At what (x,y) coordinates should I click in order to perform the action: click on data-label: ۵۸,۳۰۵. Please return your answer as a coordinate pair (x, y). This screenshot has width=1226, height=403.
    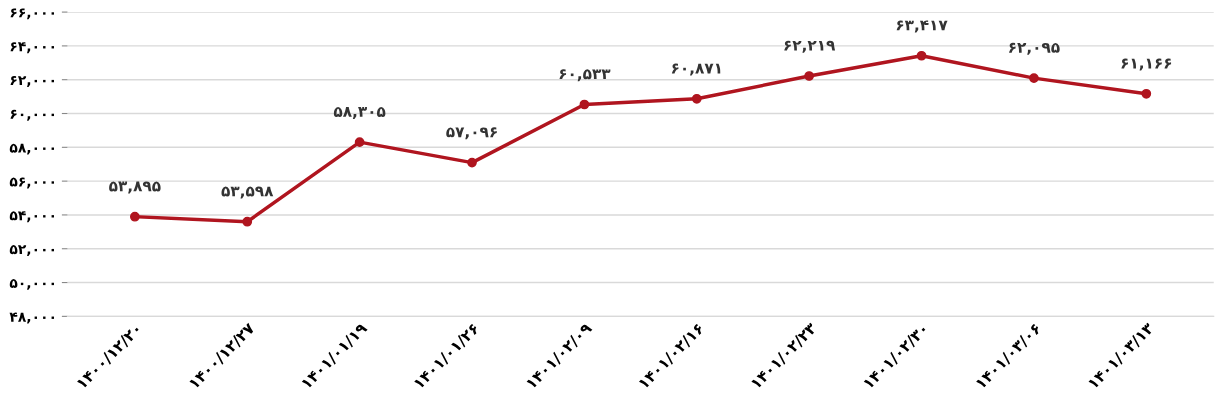
    Looking at the image, I should click on (359, 112).